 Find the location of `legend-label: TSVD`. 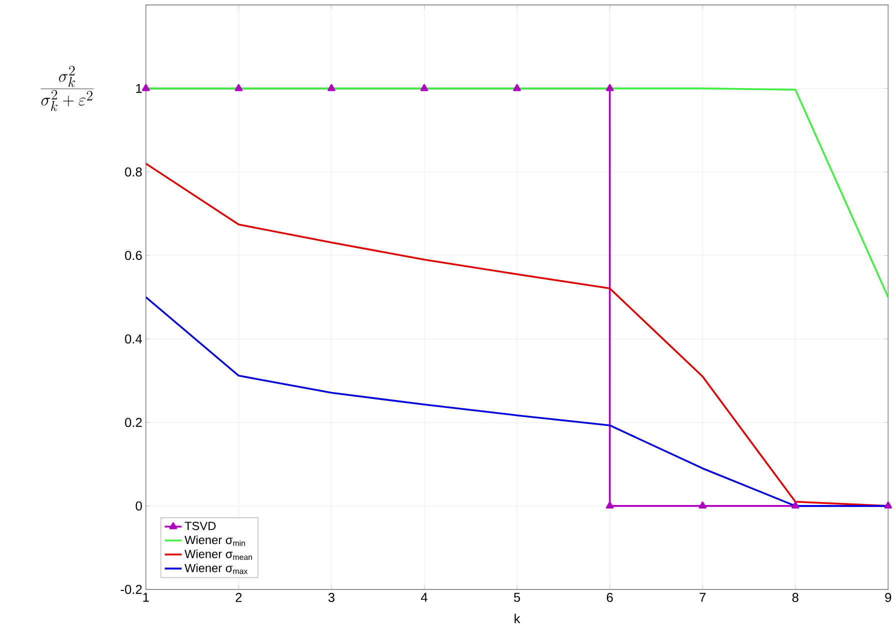

legend-label: TSVD is located at coordinates (200, 526).